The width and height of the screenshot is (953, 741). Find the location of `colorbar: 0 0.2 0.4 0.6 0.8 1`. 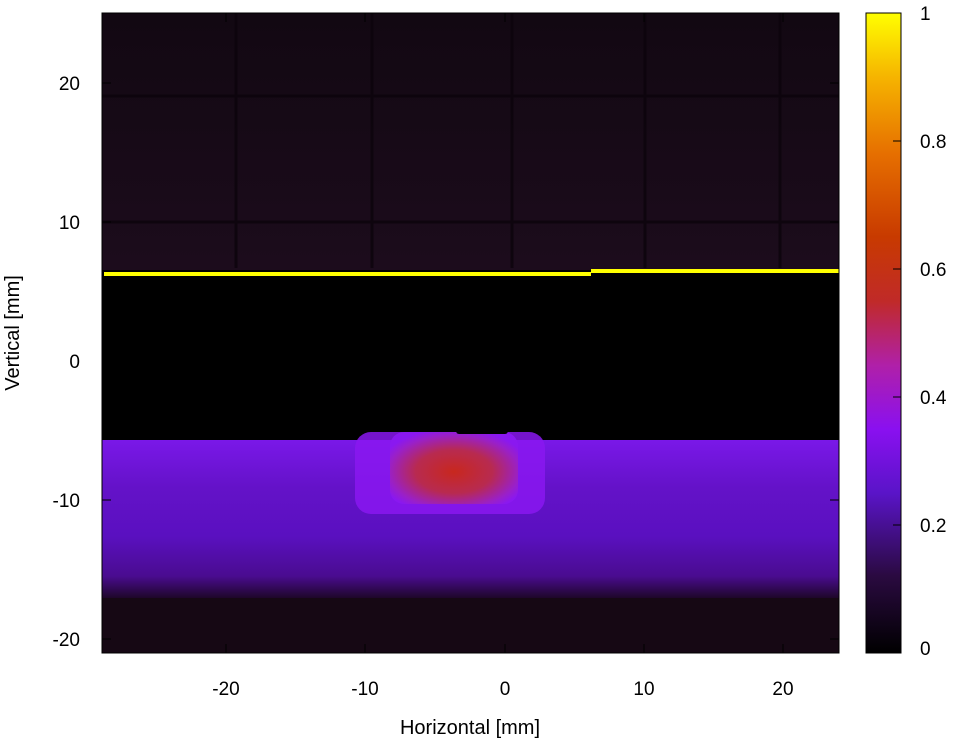

colorbar: 0 0.2 0.4 0.6 0.8 1 is located at coordinates (906, 332).